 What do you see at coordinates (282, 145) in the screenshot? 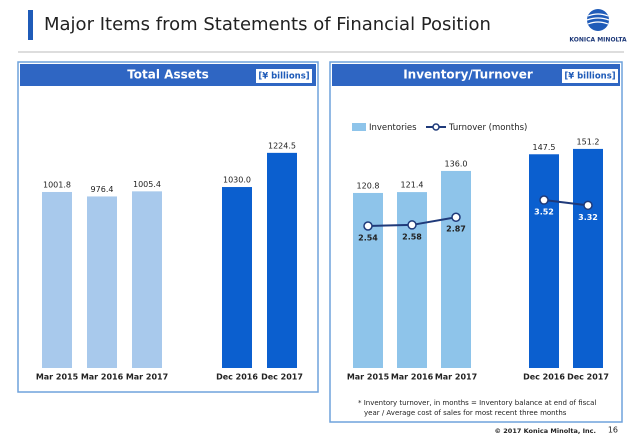
I see `value-label: 1224.5` at bounding box center [282, 145].